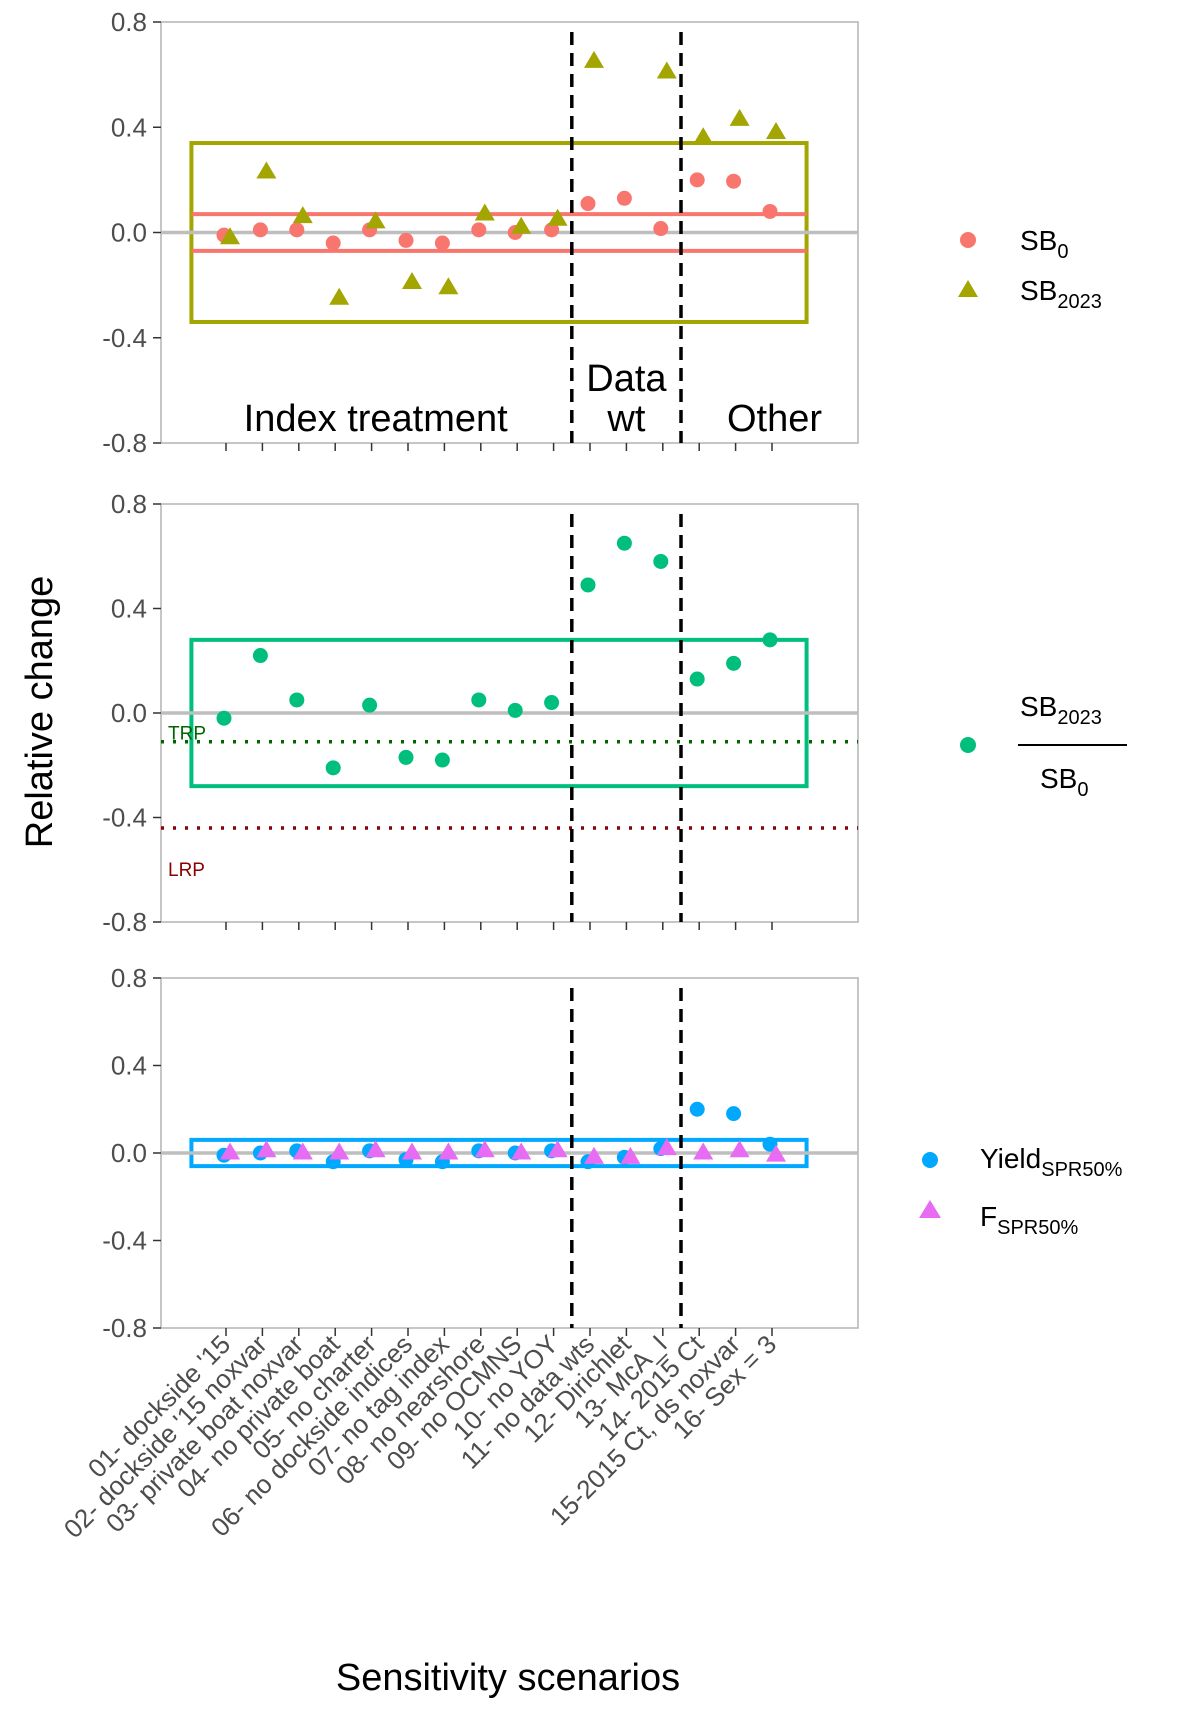 The image size is (1187, 1720). Describe the element at coordinates (187, 734) in the screenshot. I see `ref-label-trp: TRP` at that location.